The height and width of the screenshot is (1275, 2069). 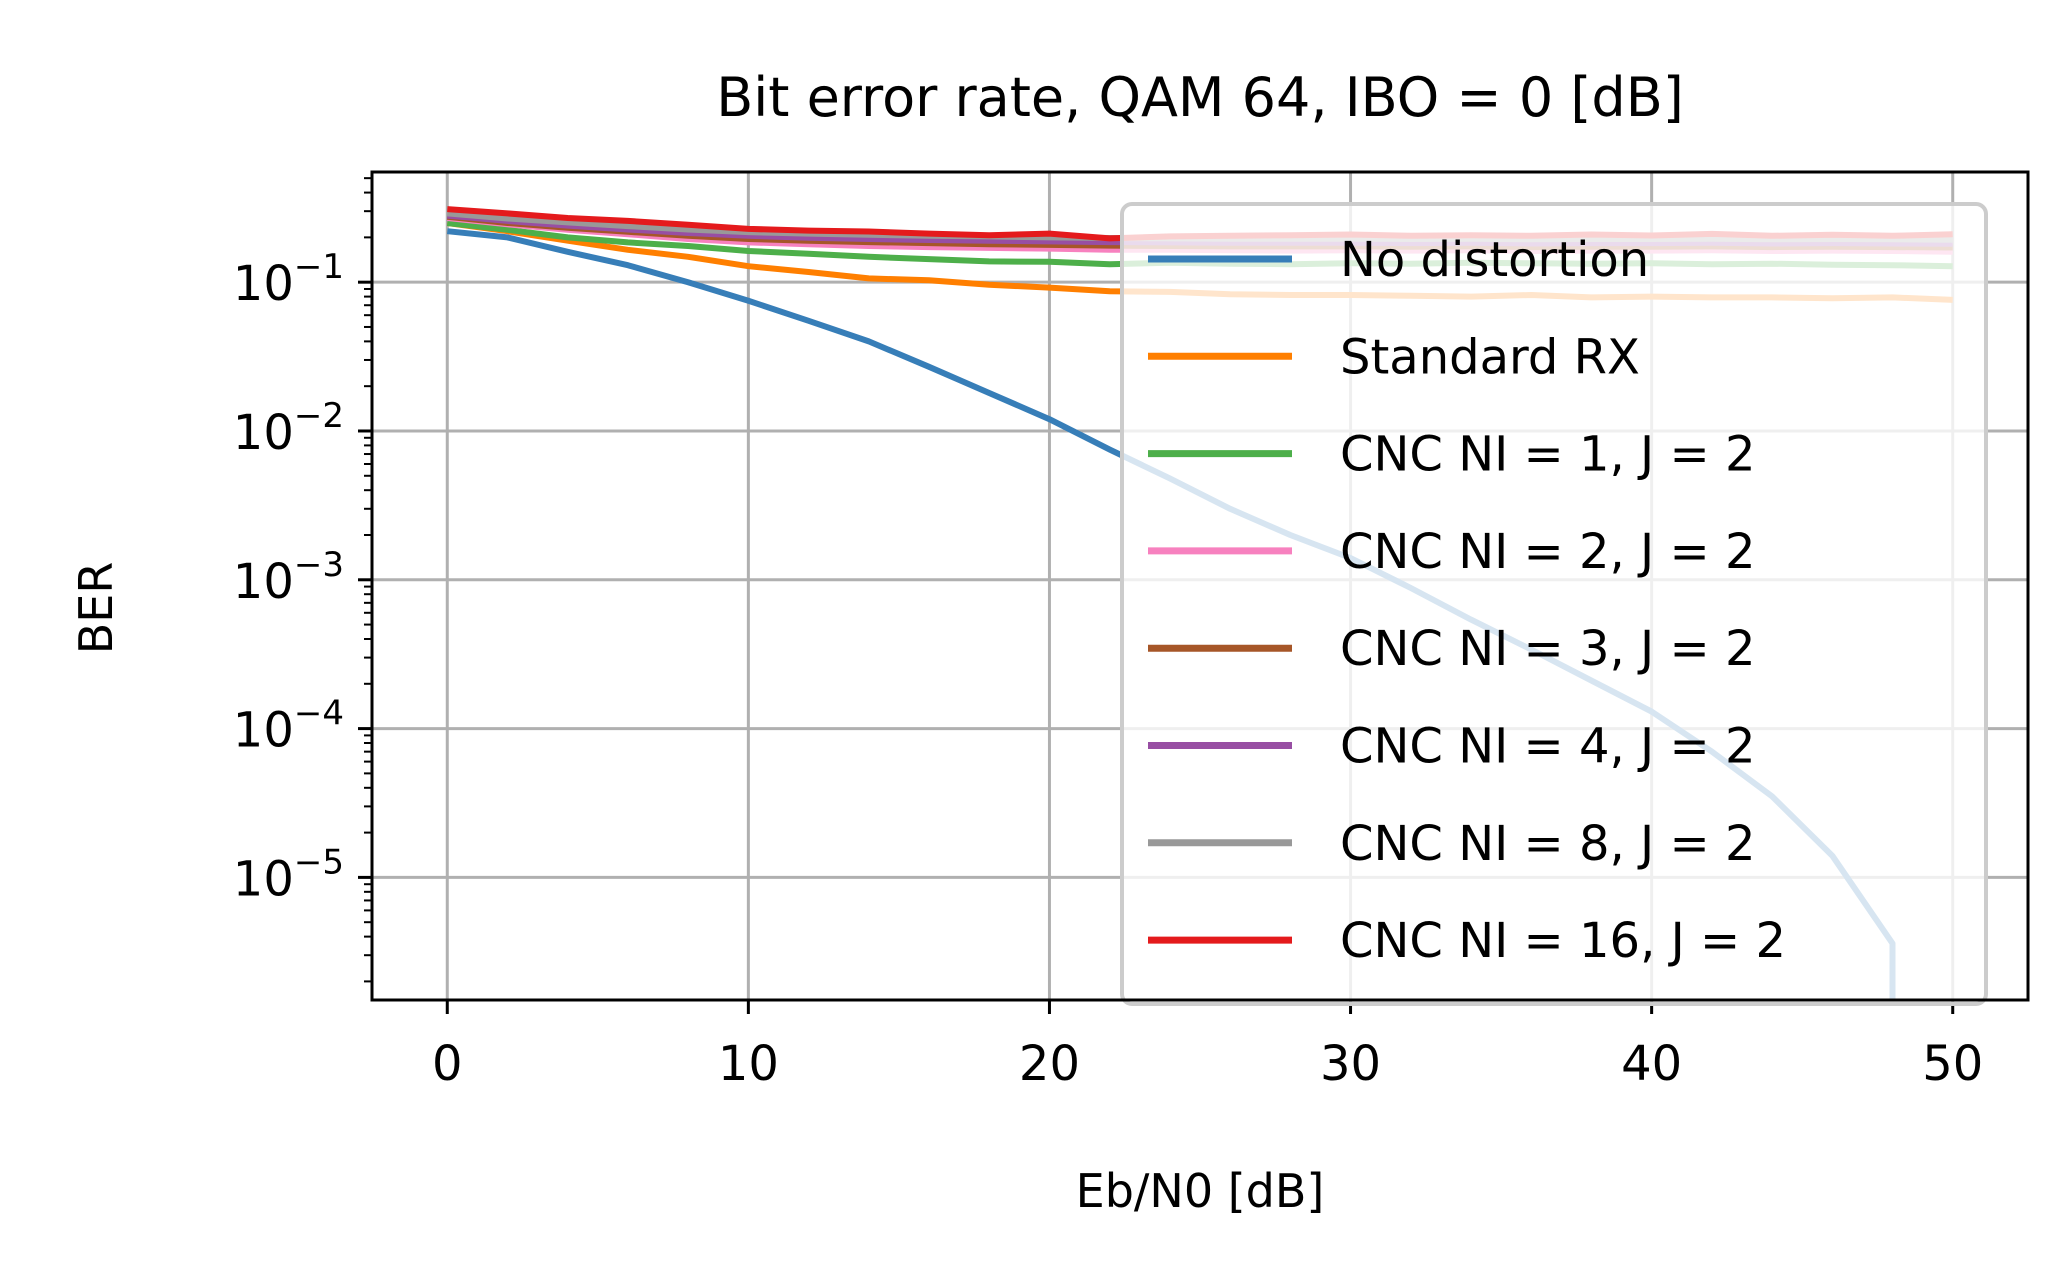 I want to click on y-tick-label: 10⁻⁵, so click(x=288, y=874).